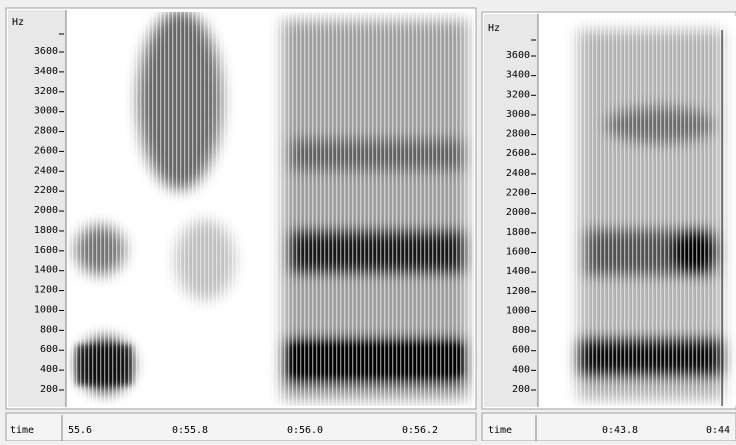 Image resolution: width=736 pixels, height=445 pixels. Describe the element at coordinates (190, 430) in the screenshot. I see `time-tick-label: 0:55.8` at that location.